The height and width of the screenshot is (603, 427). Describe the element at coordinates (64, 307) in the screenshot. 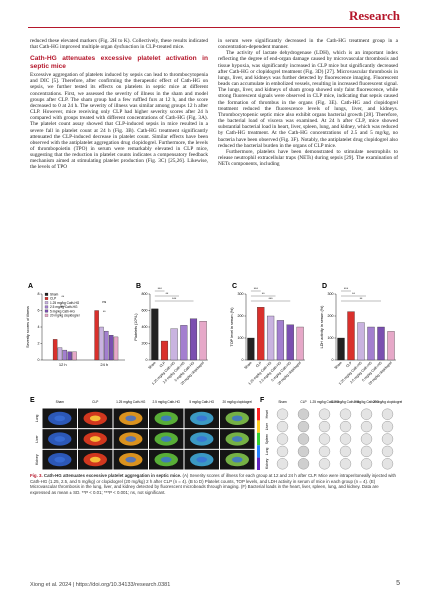

I see `legend-label: 2.5 mg/kg Cath-HG` at that location.